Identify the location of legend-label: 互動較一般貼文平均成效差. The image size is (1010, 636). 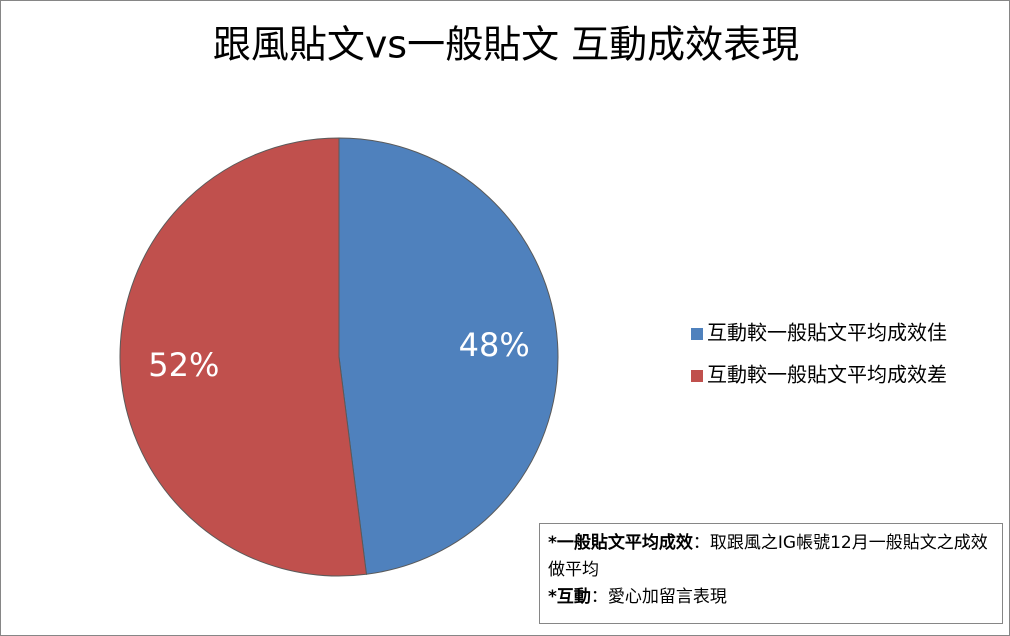
(827, 375).